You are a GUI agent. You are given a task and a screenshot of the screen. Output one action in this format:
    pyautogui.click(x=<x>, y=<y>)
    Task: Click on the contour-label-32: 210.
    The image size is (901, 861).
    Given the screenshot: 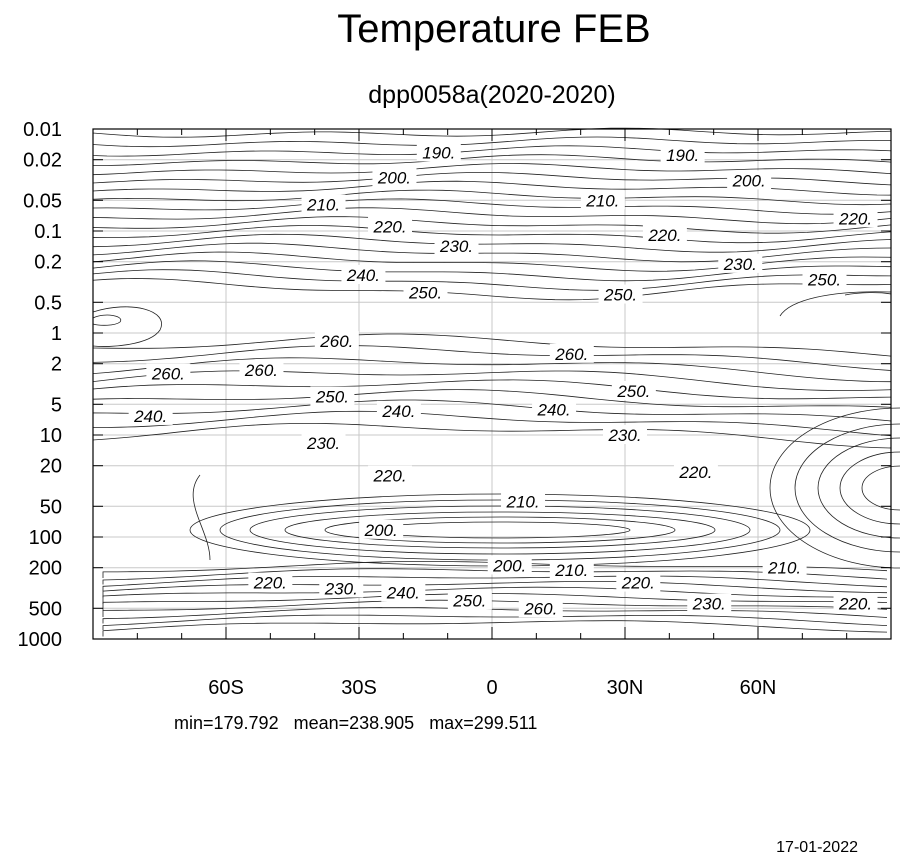 What is the action you would take?
    pyautogui.click(x=784, y=568)
    